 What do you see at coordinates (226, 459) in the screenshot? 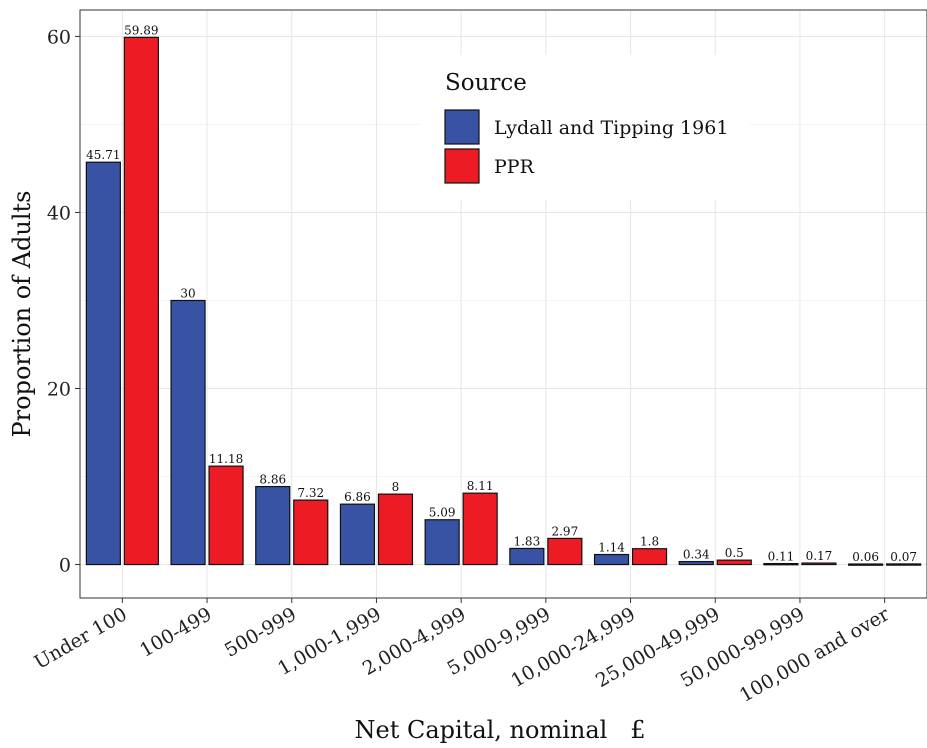
I see `bar-value-label: 11.18` at bounding box center [226, 459].